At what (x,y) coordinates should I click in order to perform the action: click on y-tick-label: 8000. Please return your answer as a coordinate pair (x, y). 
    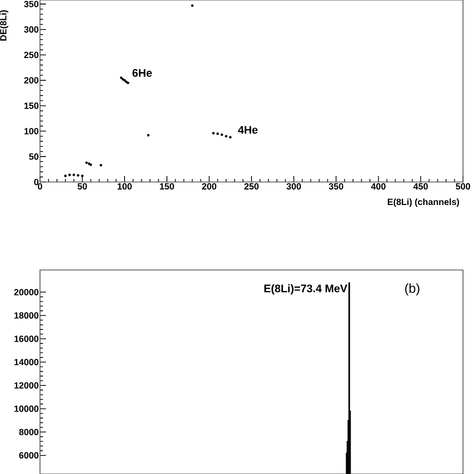
    Looking at the image, I should click on (28, 432).